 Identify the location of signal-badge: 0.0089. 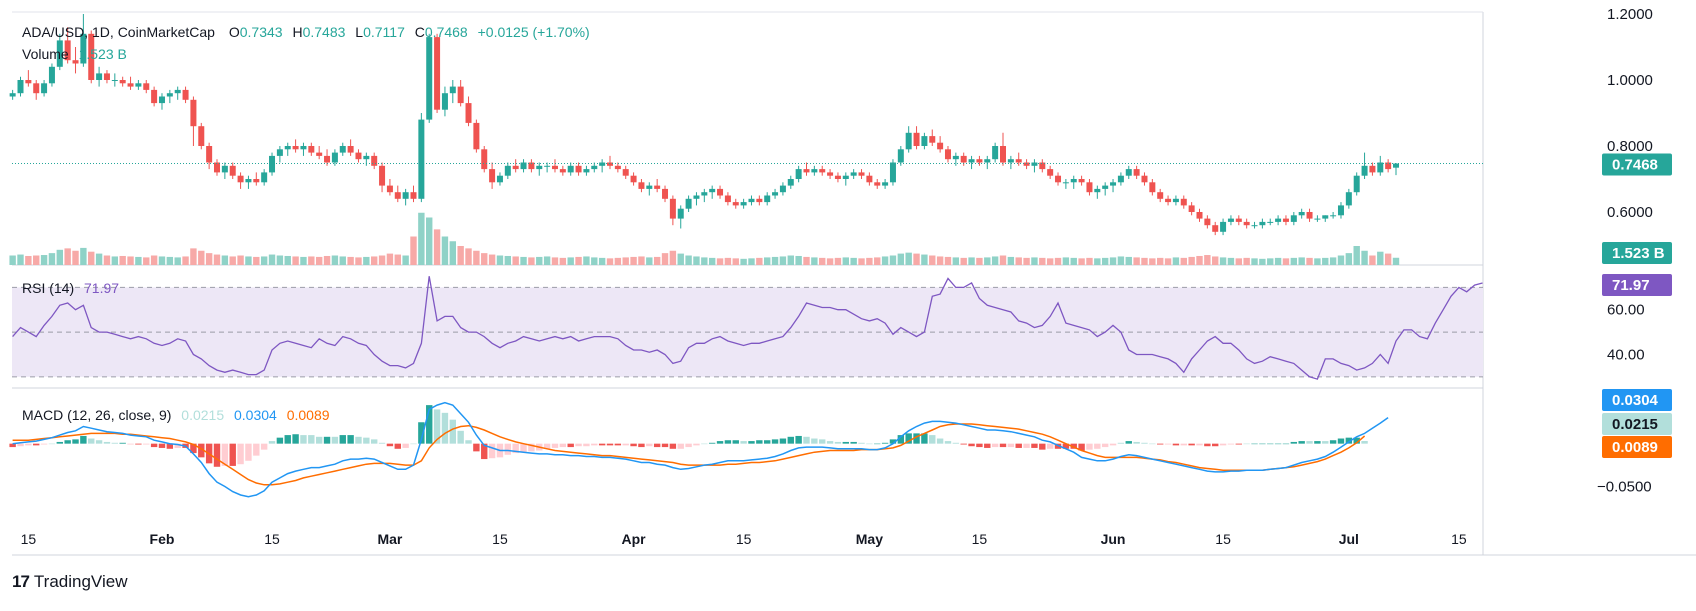
(1637, 447).